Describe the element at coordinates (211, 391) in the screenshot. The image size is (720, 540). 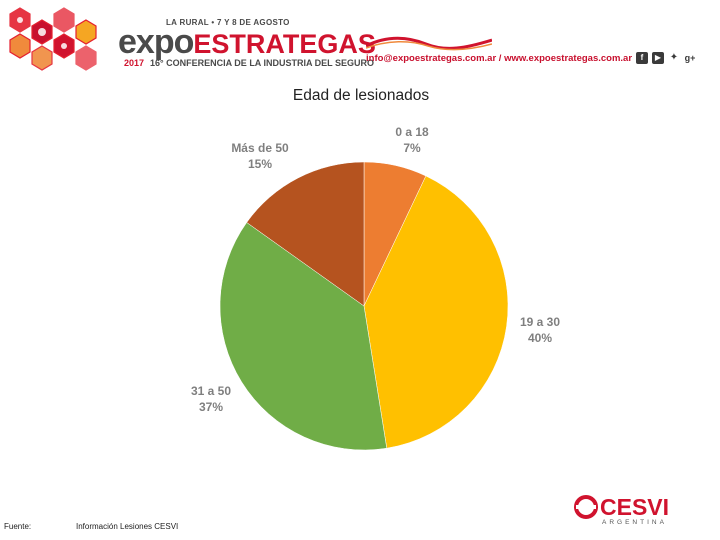
I see `slice-category-label: 31 a 50` at that location.